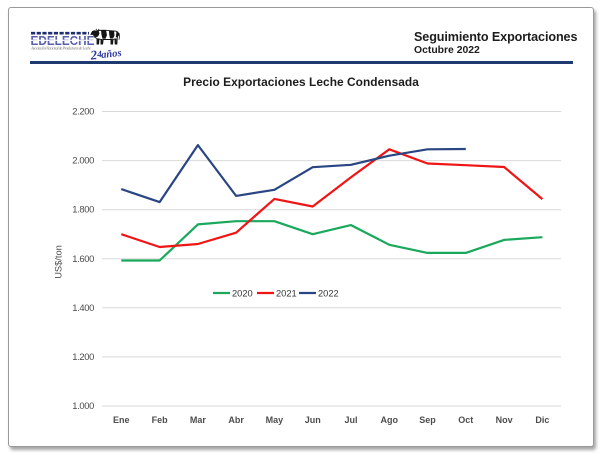  Describe the element at coordinates (99, 55) in the screenshot. I see `svg-text: 4` at that location.